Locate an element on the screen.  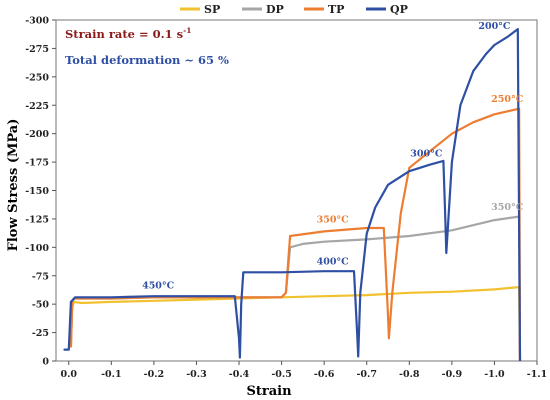
y-tick-label: -200 is located at coordinates (37, 134).